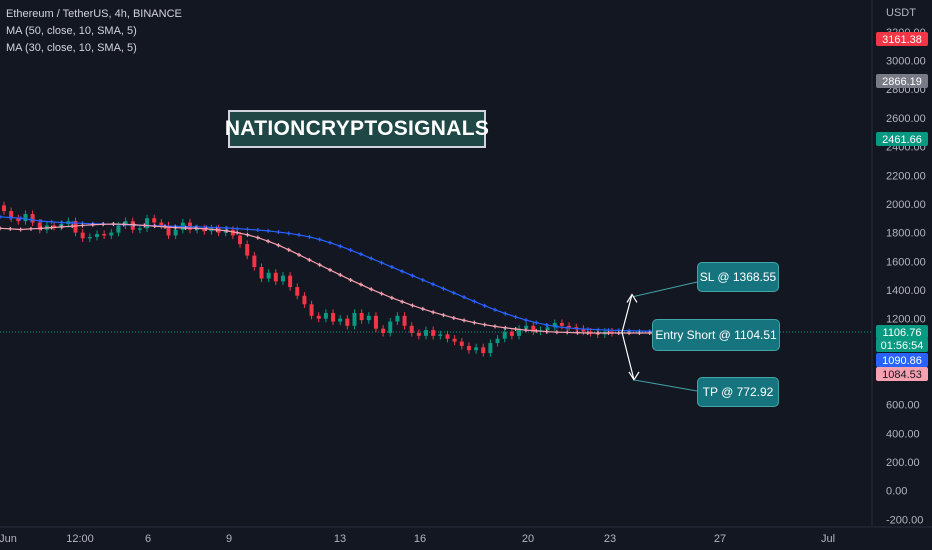 Image resolution: width=932 pixels, height=550 pixels. Describe the element at coordinates (357, 129) in the screenshot. I see `watermark-logo: NATIONCRYPTOSIGNALS` at that location.